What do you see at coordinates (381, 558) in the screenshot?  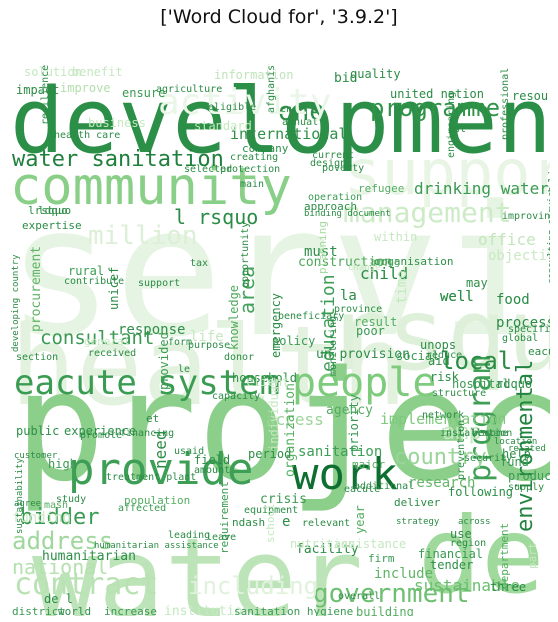 I see `word-firm: firm` at bounding box center [381, 558].